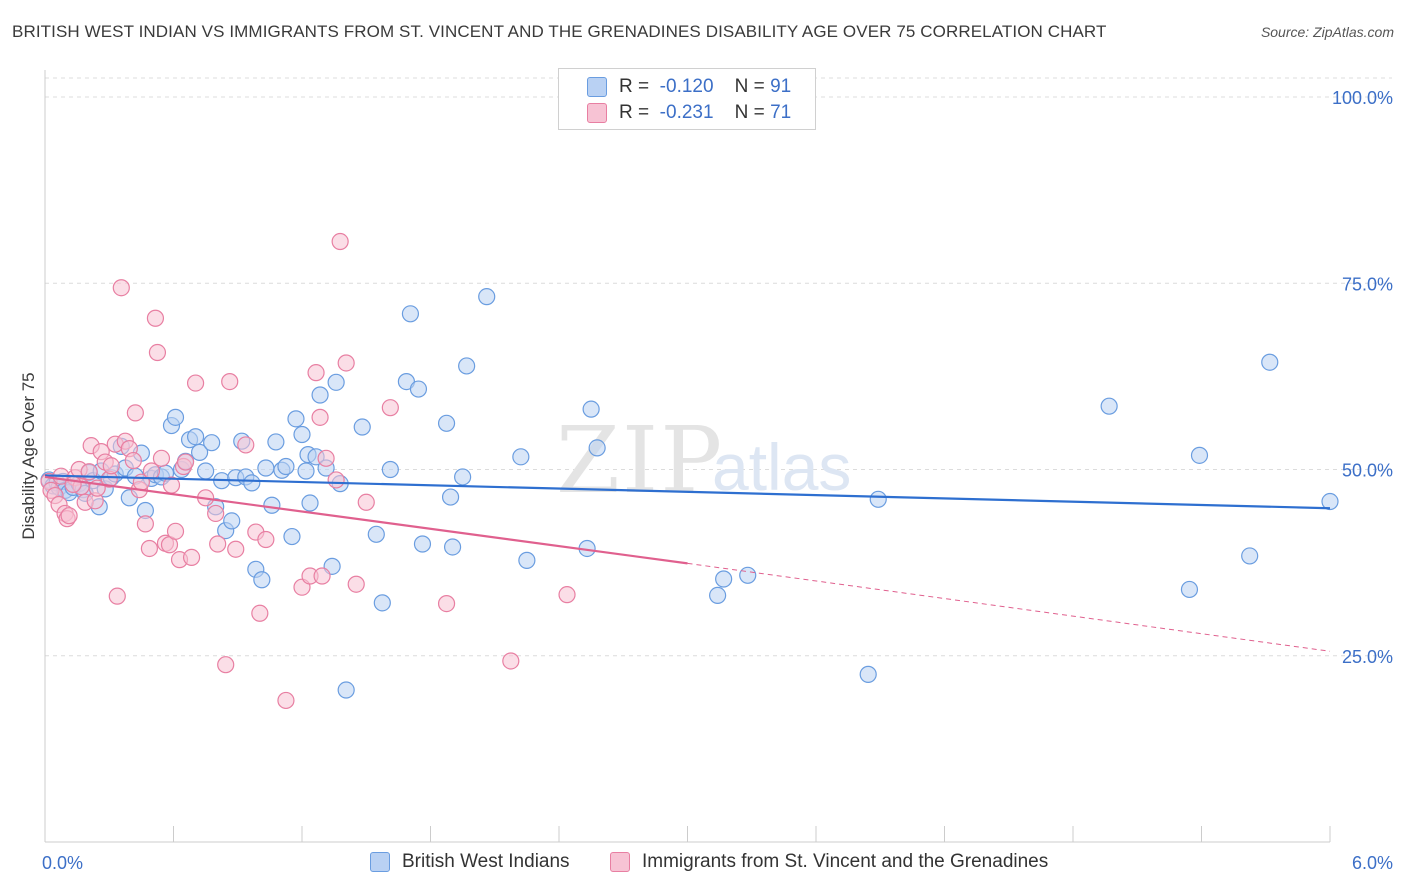 The height and width of the screenshot is (892, 1406). I want to click on trend-line-series2-extension, so click(1009, 607).